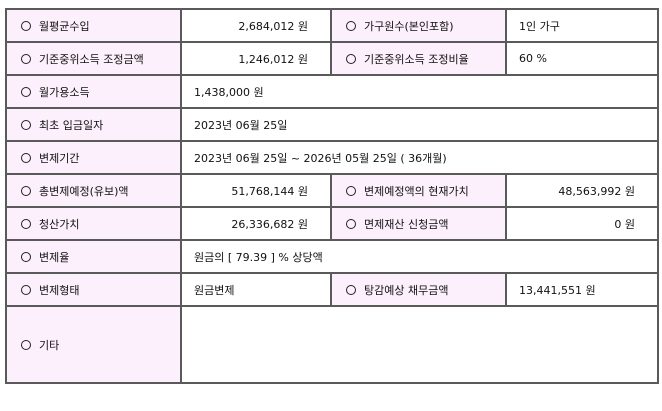 Image resolution: width=662 pixels, height=411 pixels. Describe the element at coordinates (256, 25) in the screenshot. I see `row-value: 2,684,012 원` at that location.